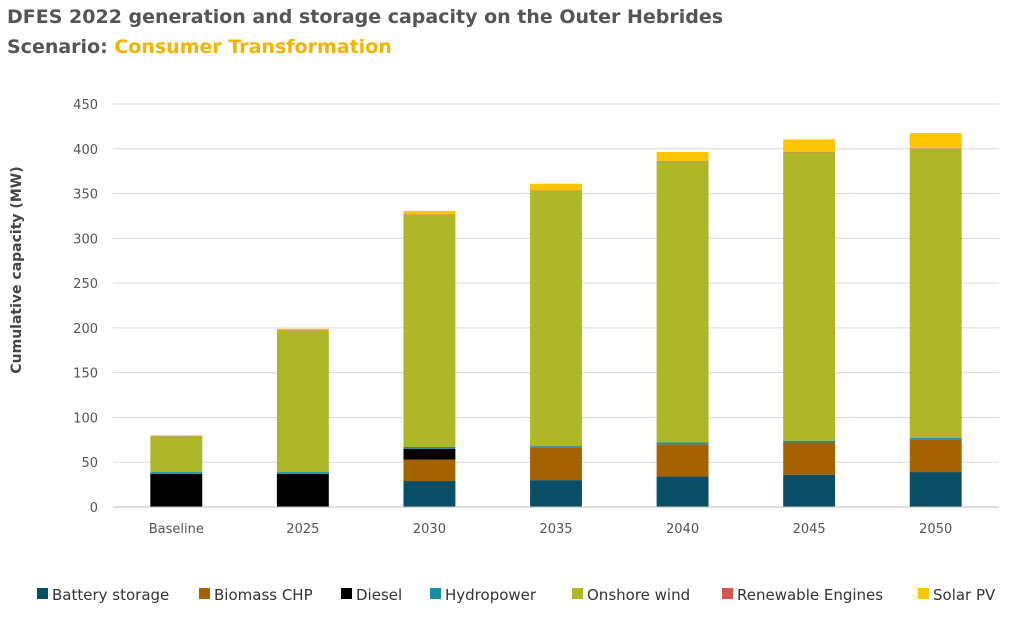  What do you see at coordinates (85, 307) in the screenshot?
I see `y-axis-ticks: 0 50 100 150 200 250 300 350 400 450` at bounding box center [85, 307].